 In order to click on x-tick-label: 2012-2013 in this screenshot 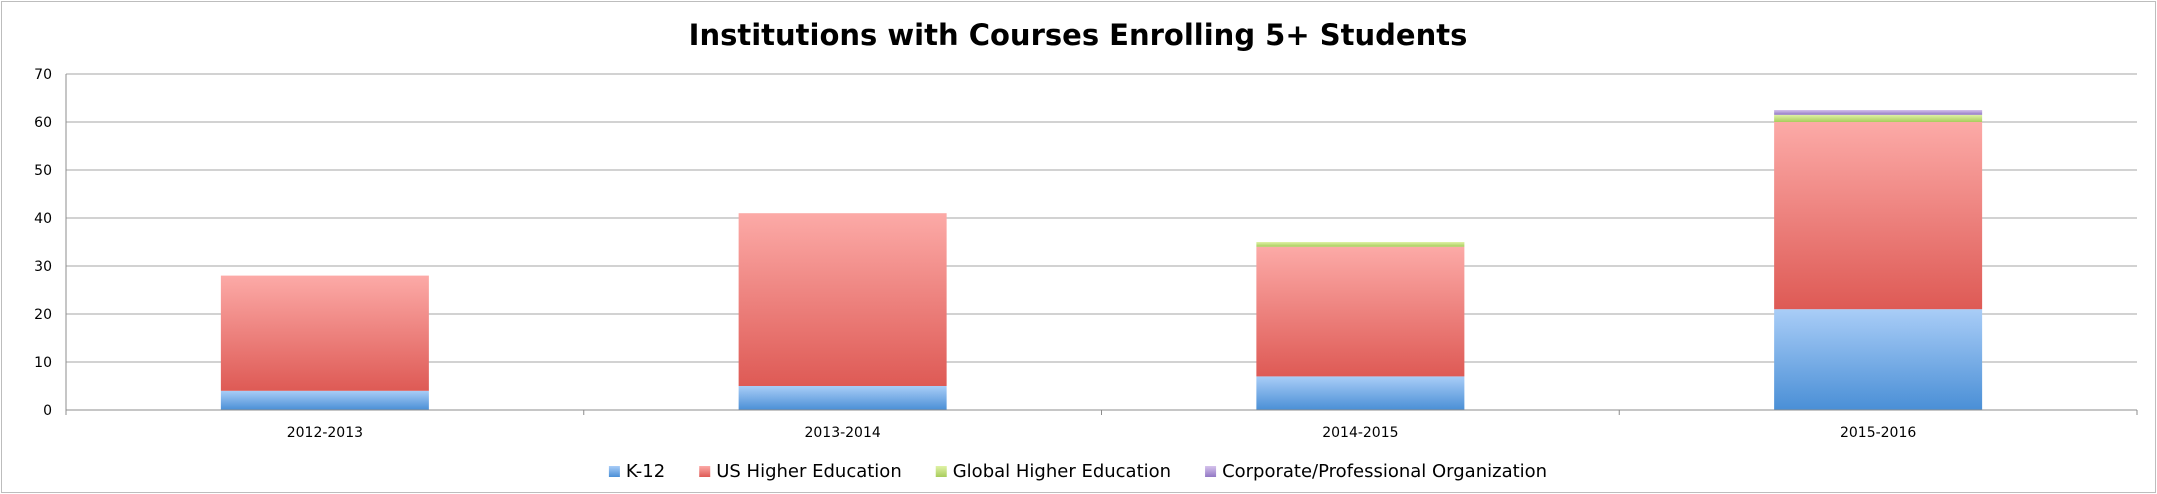, I will do `click(325, 433)`.